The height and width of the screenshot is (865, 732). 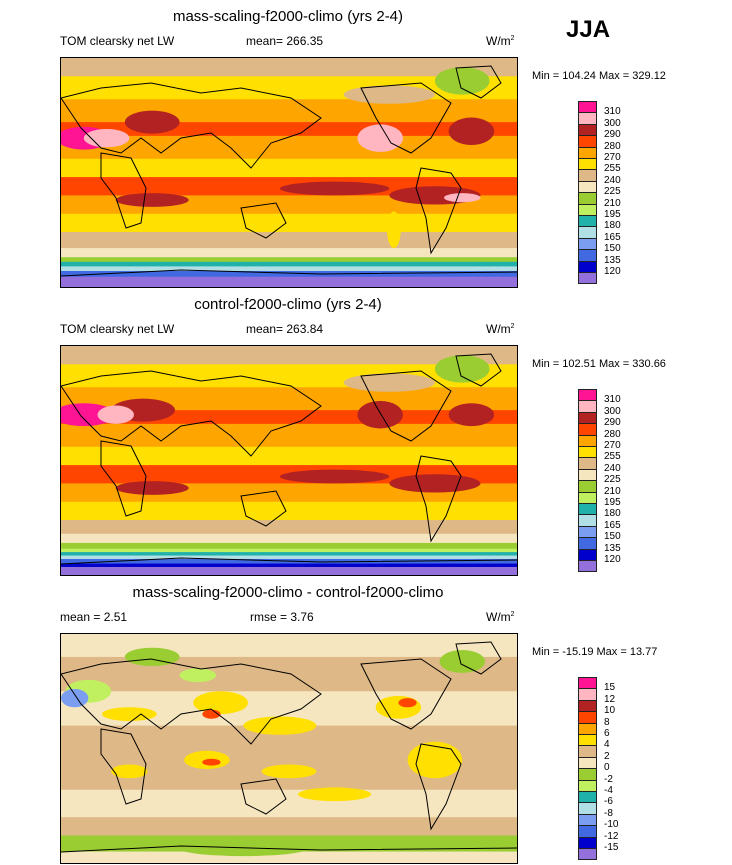 I want to click on season-label: JJA, so click(x=588, y=29).